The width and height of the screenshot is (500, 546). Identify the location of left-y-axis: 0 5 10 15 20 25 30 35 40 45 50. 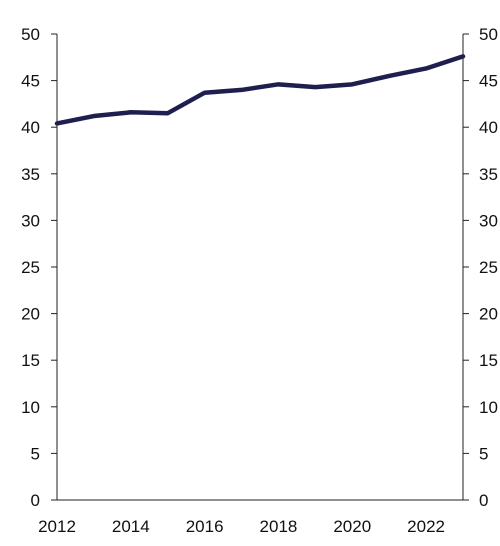
(39, 267).